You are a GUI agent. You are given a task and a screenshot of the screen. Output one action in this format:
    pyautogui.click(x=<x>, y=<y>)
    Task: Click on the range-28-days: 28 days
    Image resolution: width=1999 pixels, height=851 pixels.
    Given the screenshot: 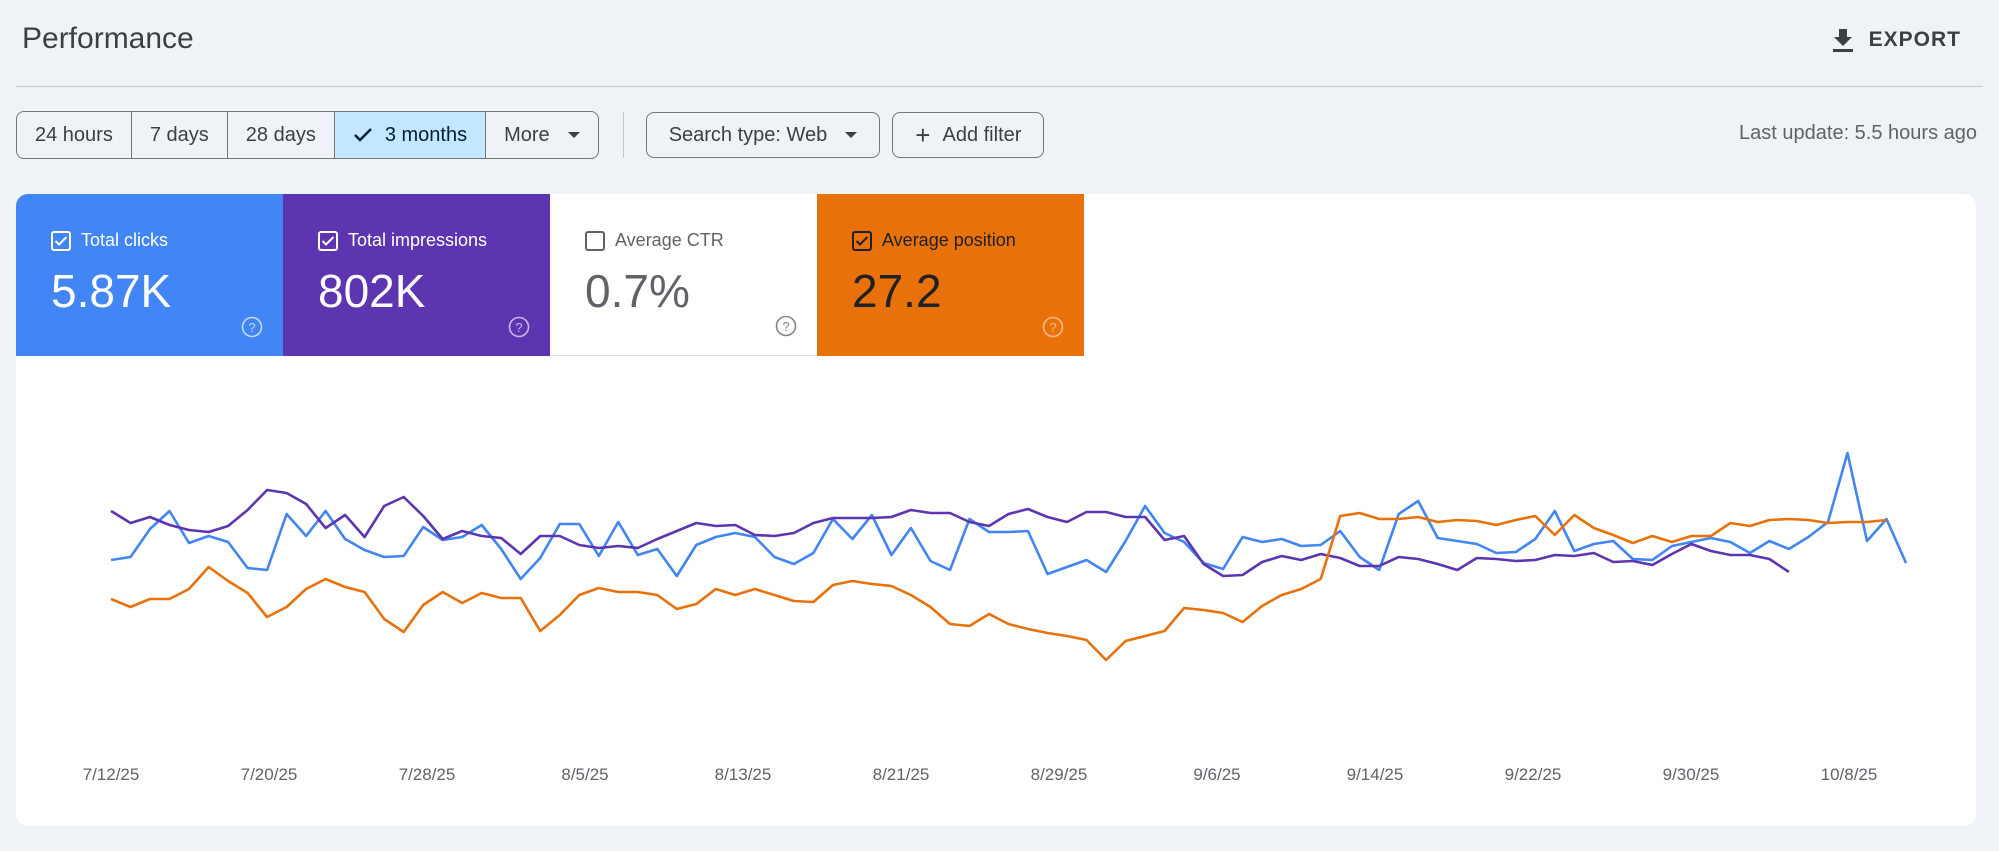 What is the action you would take?
    pyautogui.click(x=281, y=135)
    